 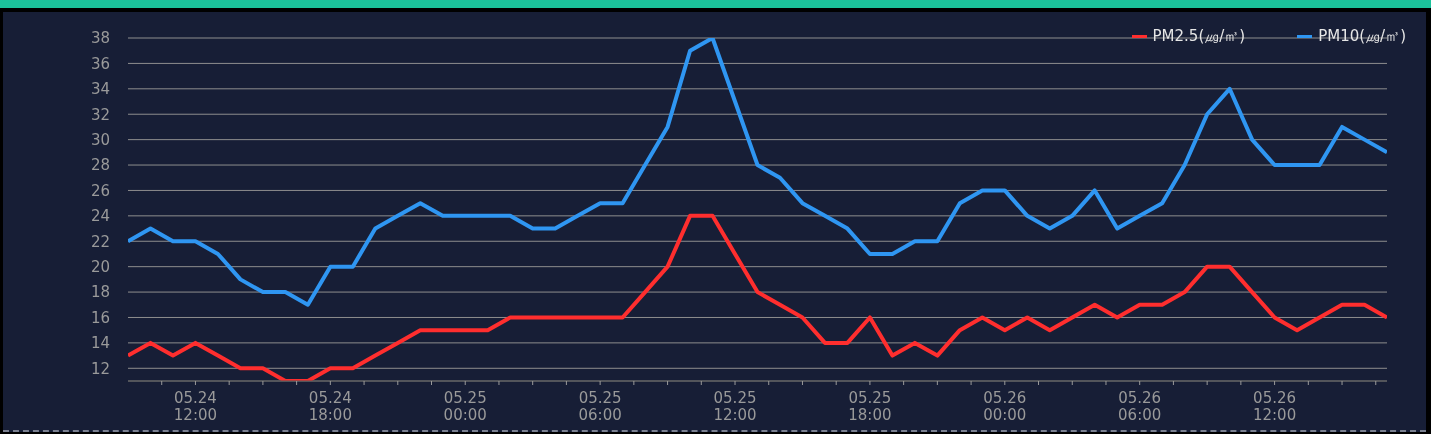 I want to click on x-tick-label: 05.26 06:00, so click(x=1140, y=406).